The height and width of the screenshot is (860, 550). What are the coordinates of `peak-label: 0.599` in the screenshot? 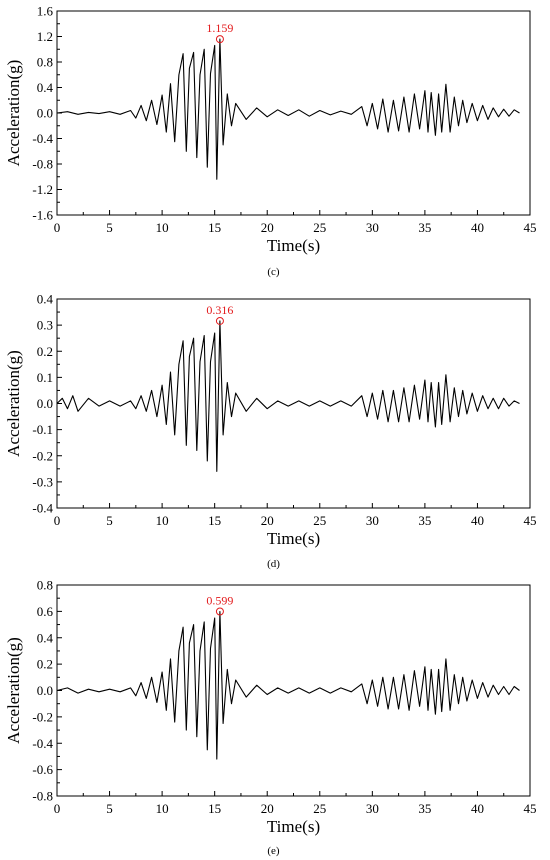 It's located at (219, 601).